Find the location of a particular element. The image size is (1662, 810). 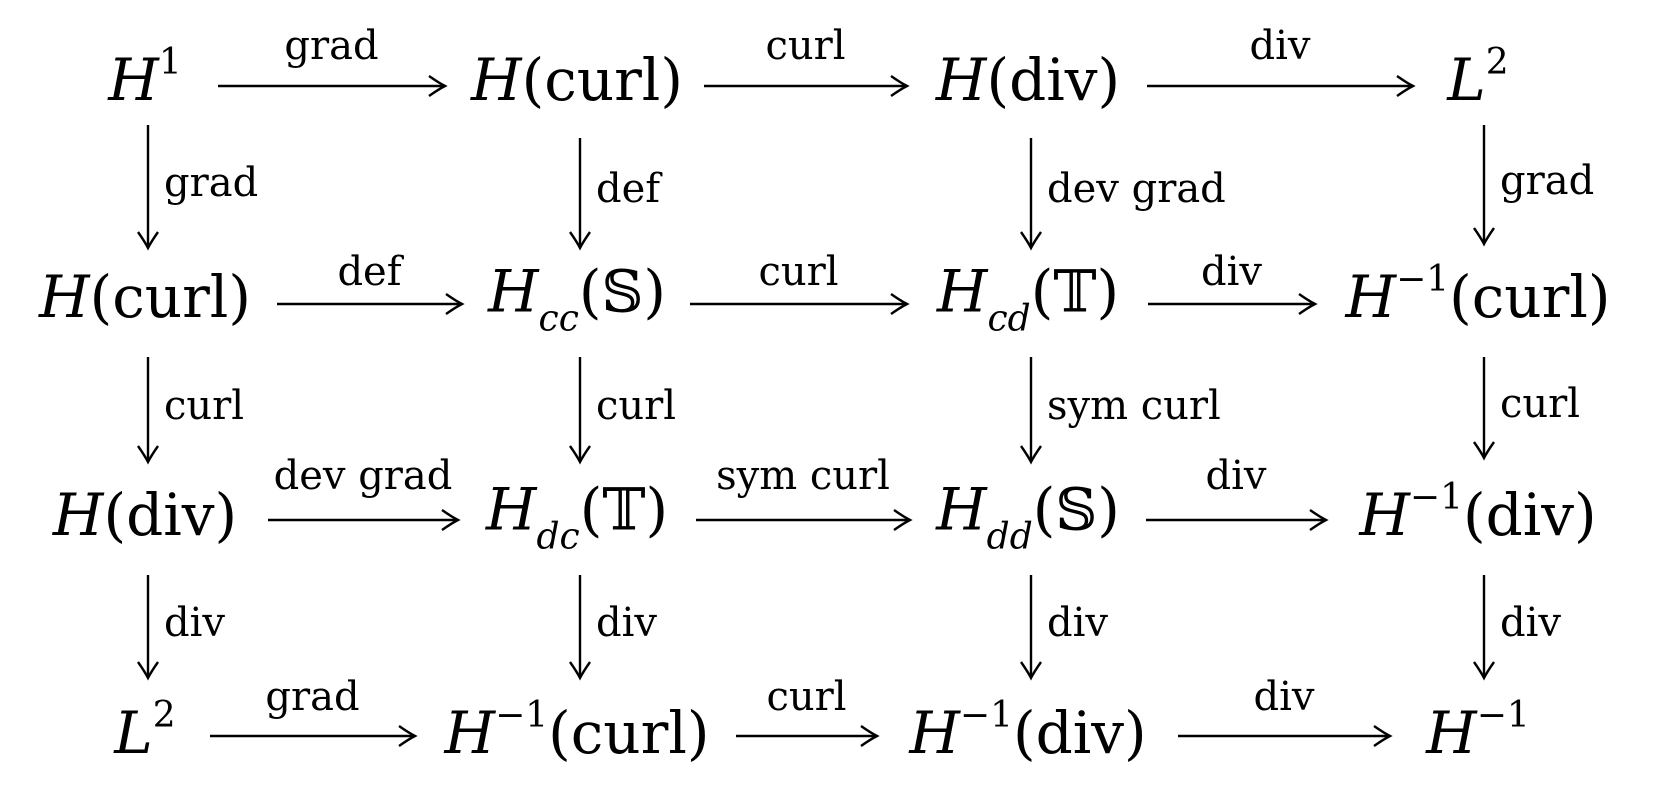

diagram-node-3-0: L2 is located at coordinates (144, 729).